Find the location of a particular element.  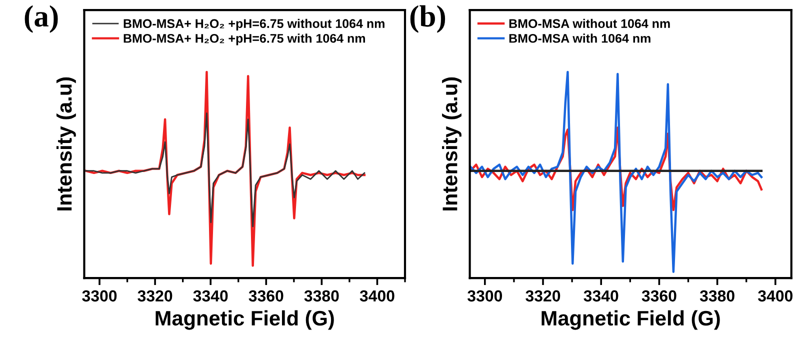

text: (b) is located at coordinates (428, 19).